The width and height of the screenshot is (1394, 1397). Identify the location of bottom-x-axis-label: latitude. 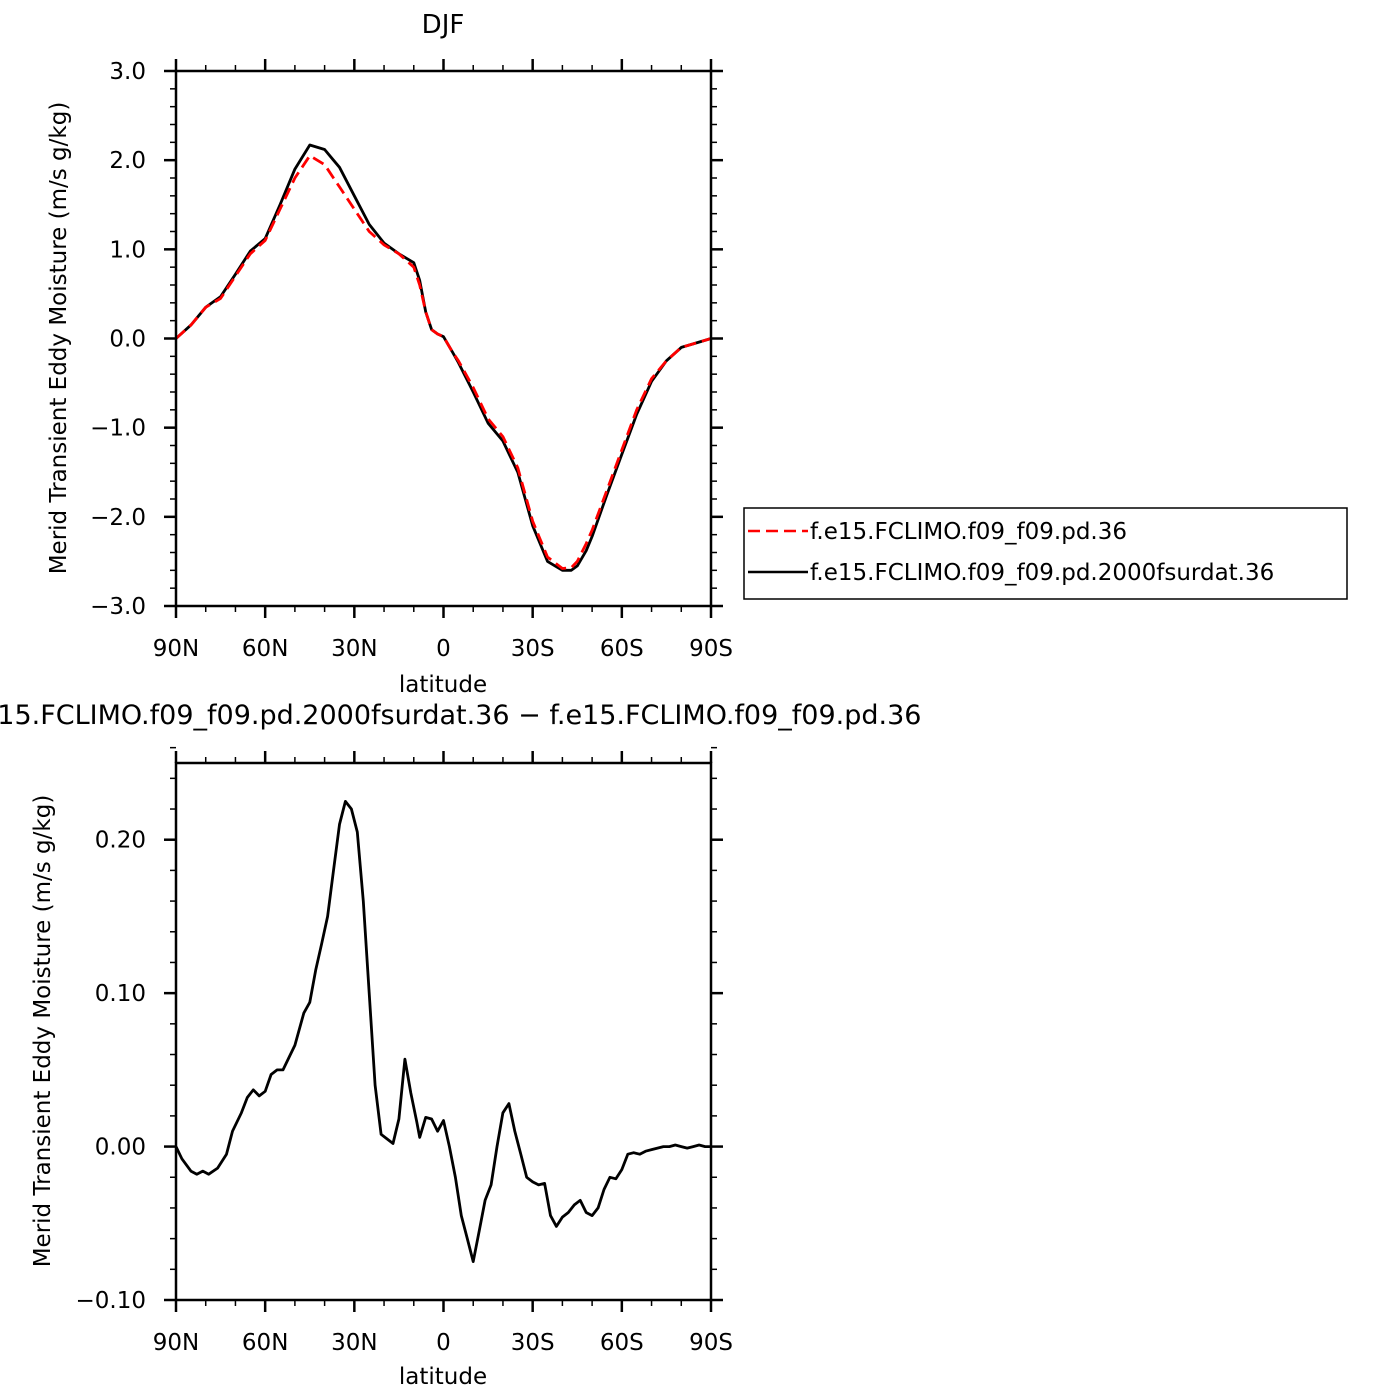
(443, 1377).